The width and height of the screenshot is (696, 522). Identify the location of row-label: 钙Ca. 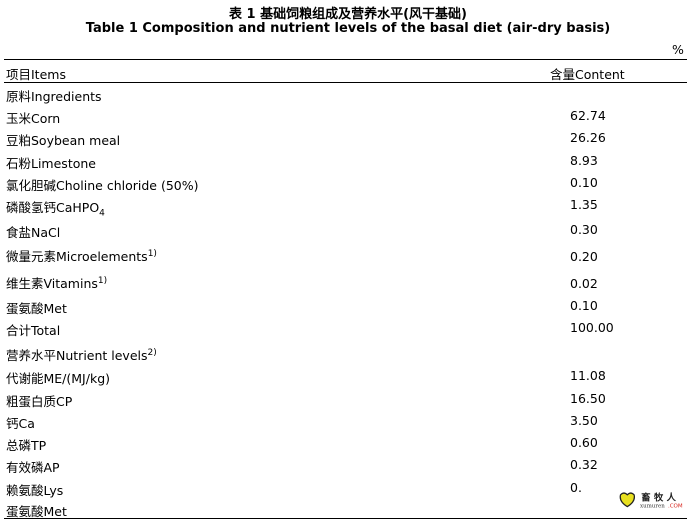
(20, 422).